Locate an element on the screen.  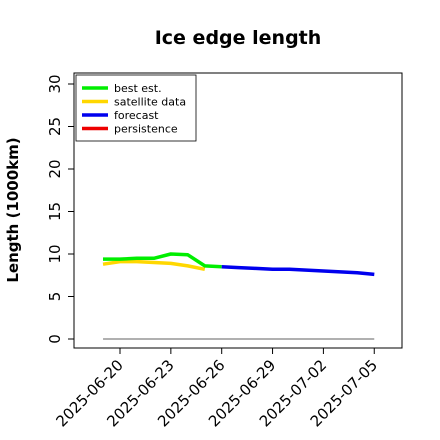
legend-label: best est. is located at coordinates (138, 88).